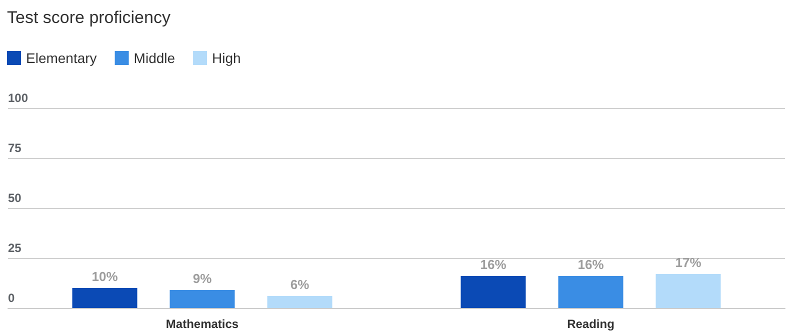 The width and height of the screenshot is (791, 331). I want to click on x-tick-label: Mathematics, so click(202, 324).